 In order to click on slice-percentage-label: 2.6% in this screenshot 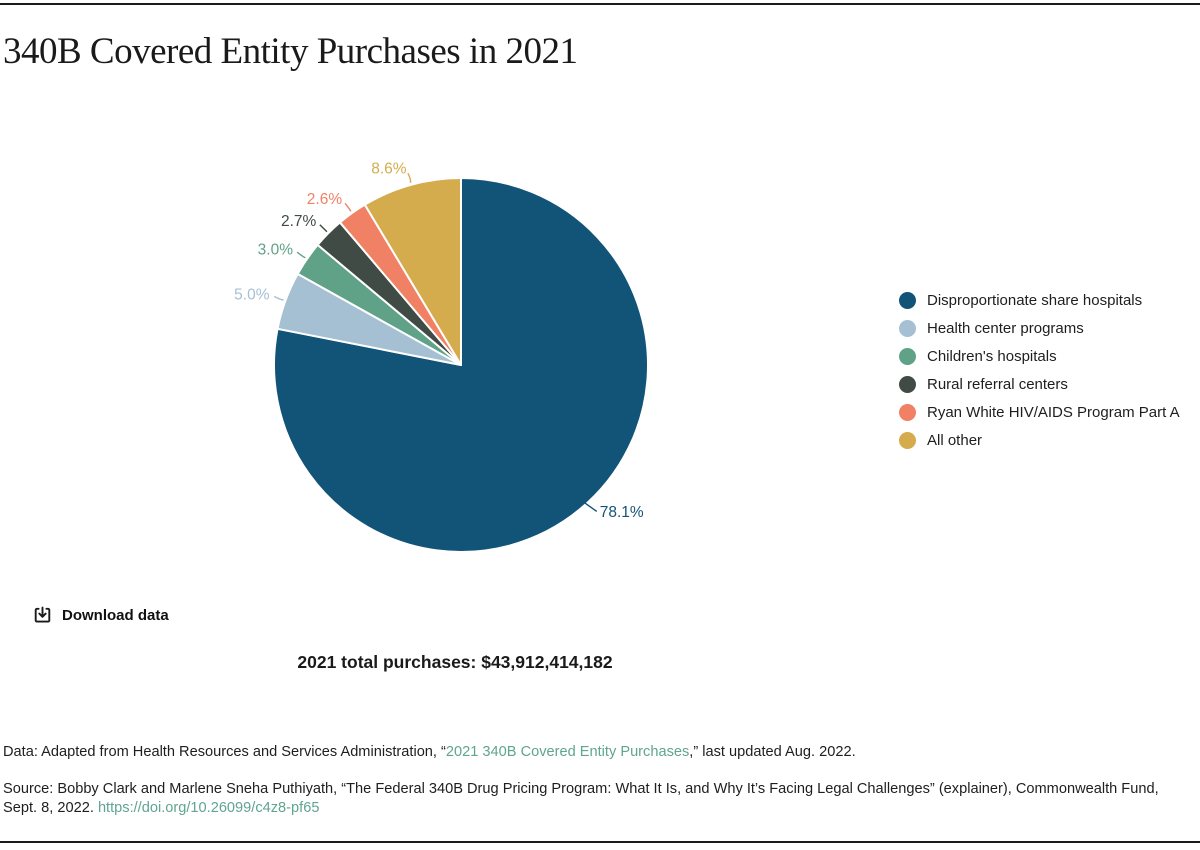, I will do `click(325, 199)`.